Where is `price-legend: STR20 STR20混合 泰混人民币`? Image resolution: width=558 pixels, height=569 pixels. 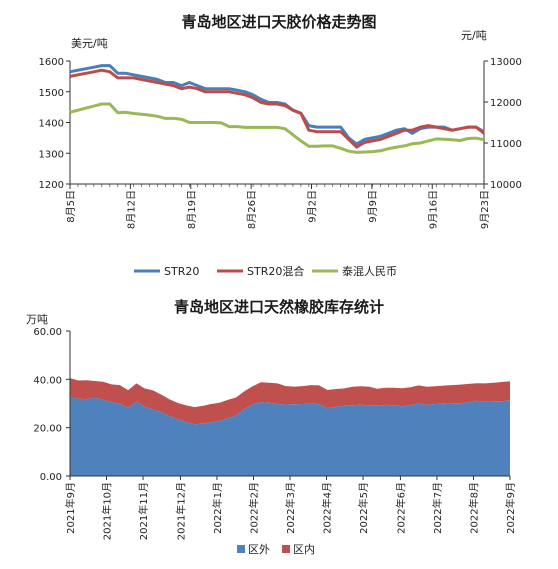
price-legend: STR20 STR20混合 泰混人民币 is located at coordinates (265, 271).